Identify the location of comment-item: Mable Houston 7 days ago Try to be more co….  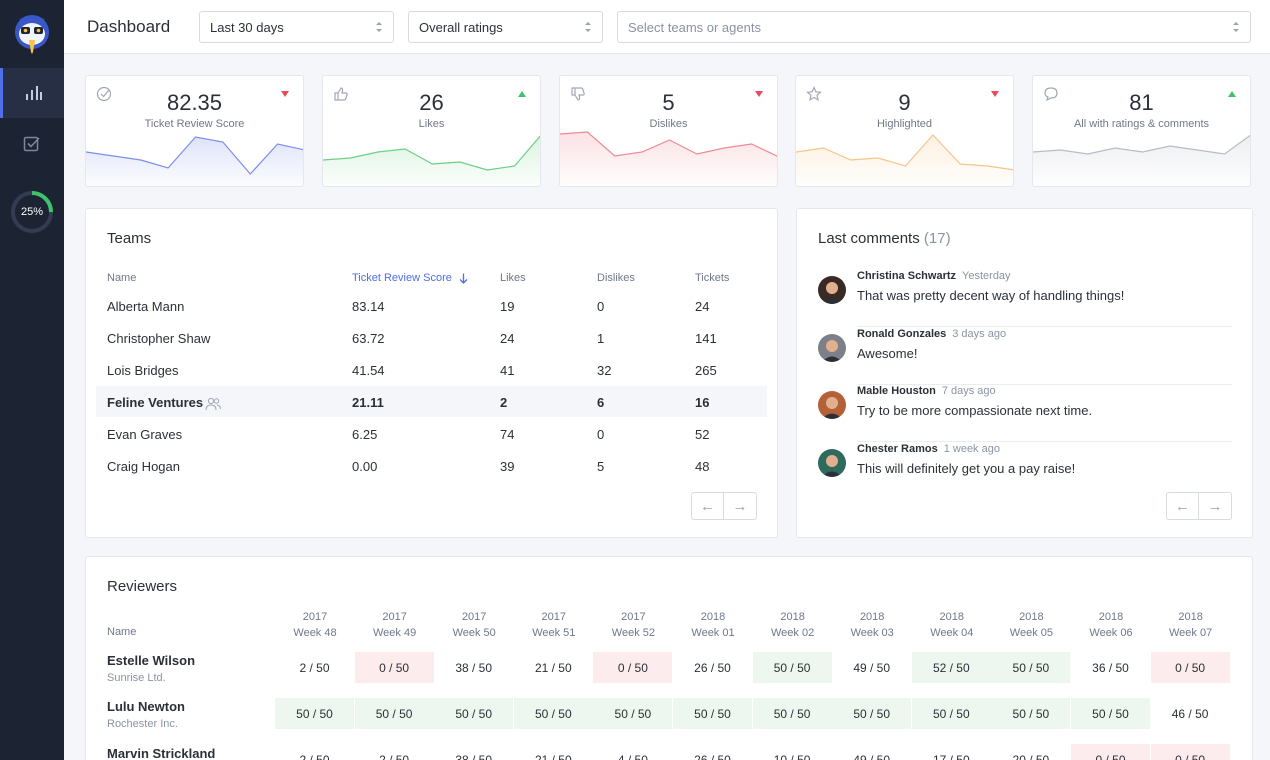
(1025, 413).